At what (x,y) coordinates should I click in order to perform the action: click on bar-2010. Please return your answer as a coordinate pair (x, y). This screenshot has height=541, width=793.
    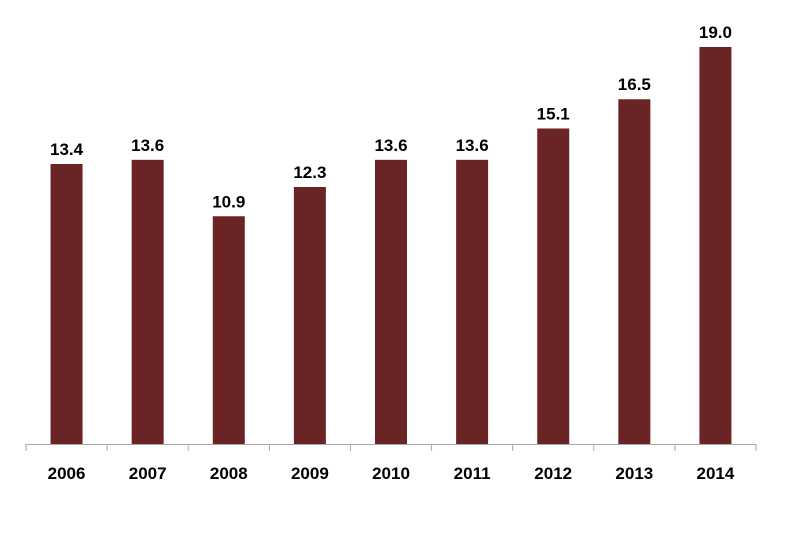
    Looking at the image, I should click on (391, 301).